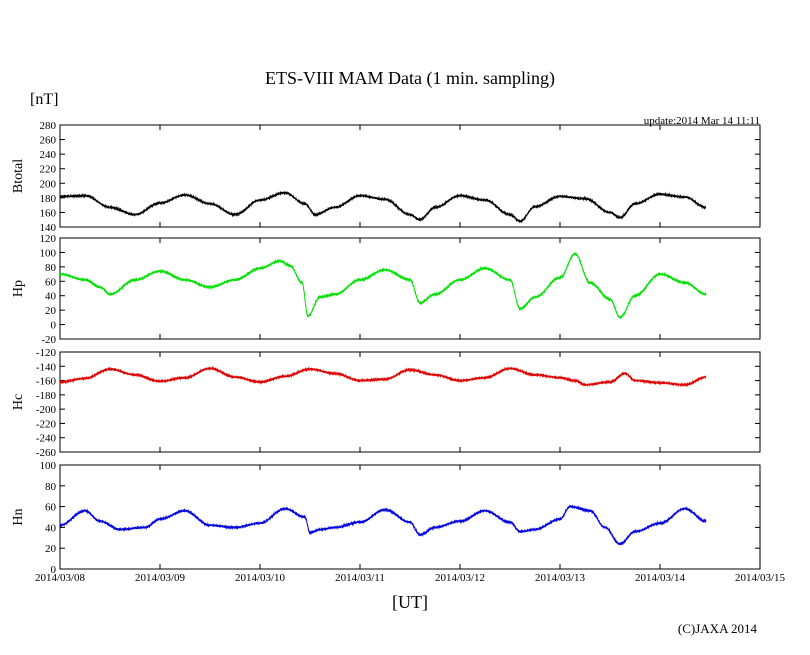 The height and width of the screenshot is (655, 810). What do you see at coordinates (760, 578) in the screenshot?
I see `x-tick-label: 2014/03/15` at bounding box center [760, 578].